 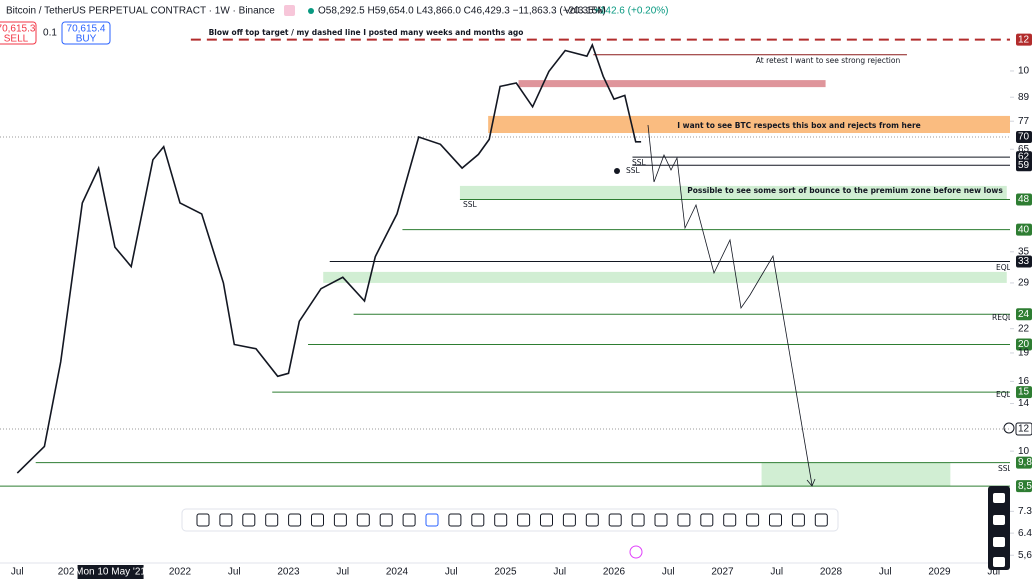 What do you see at coordinates (505, 572) in the screenshot?
I see `time-tick-label: 2025` at bounding box center [505, 572].